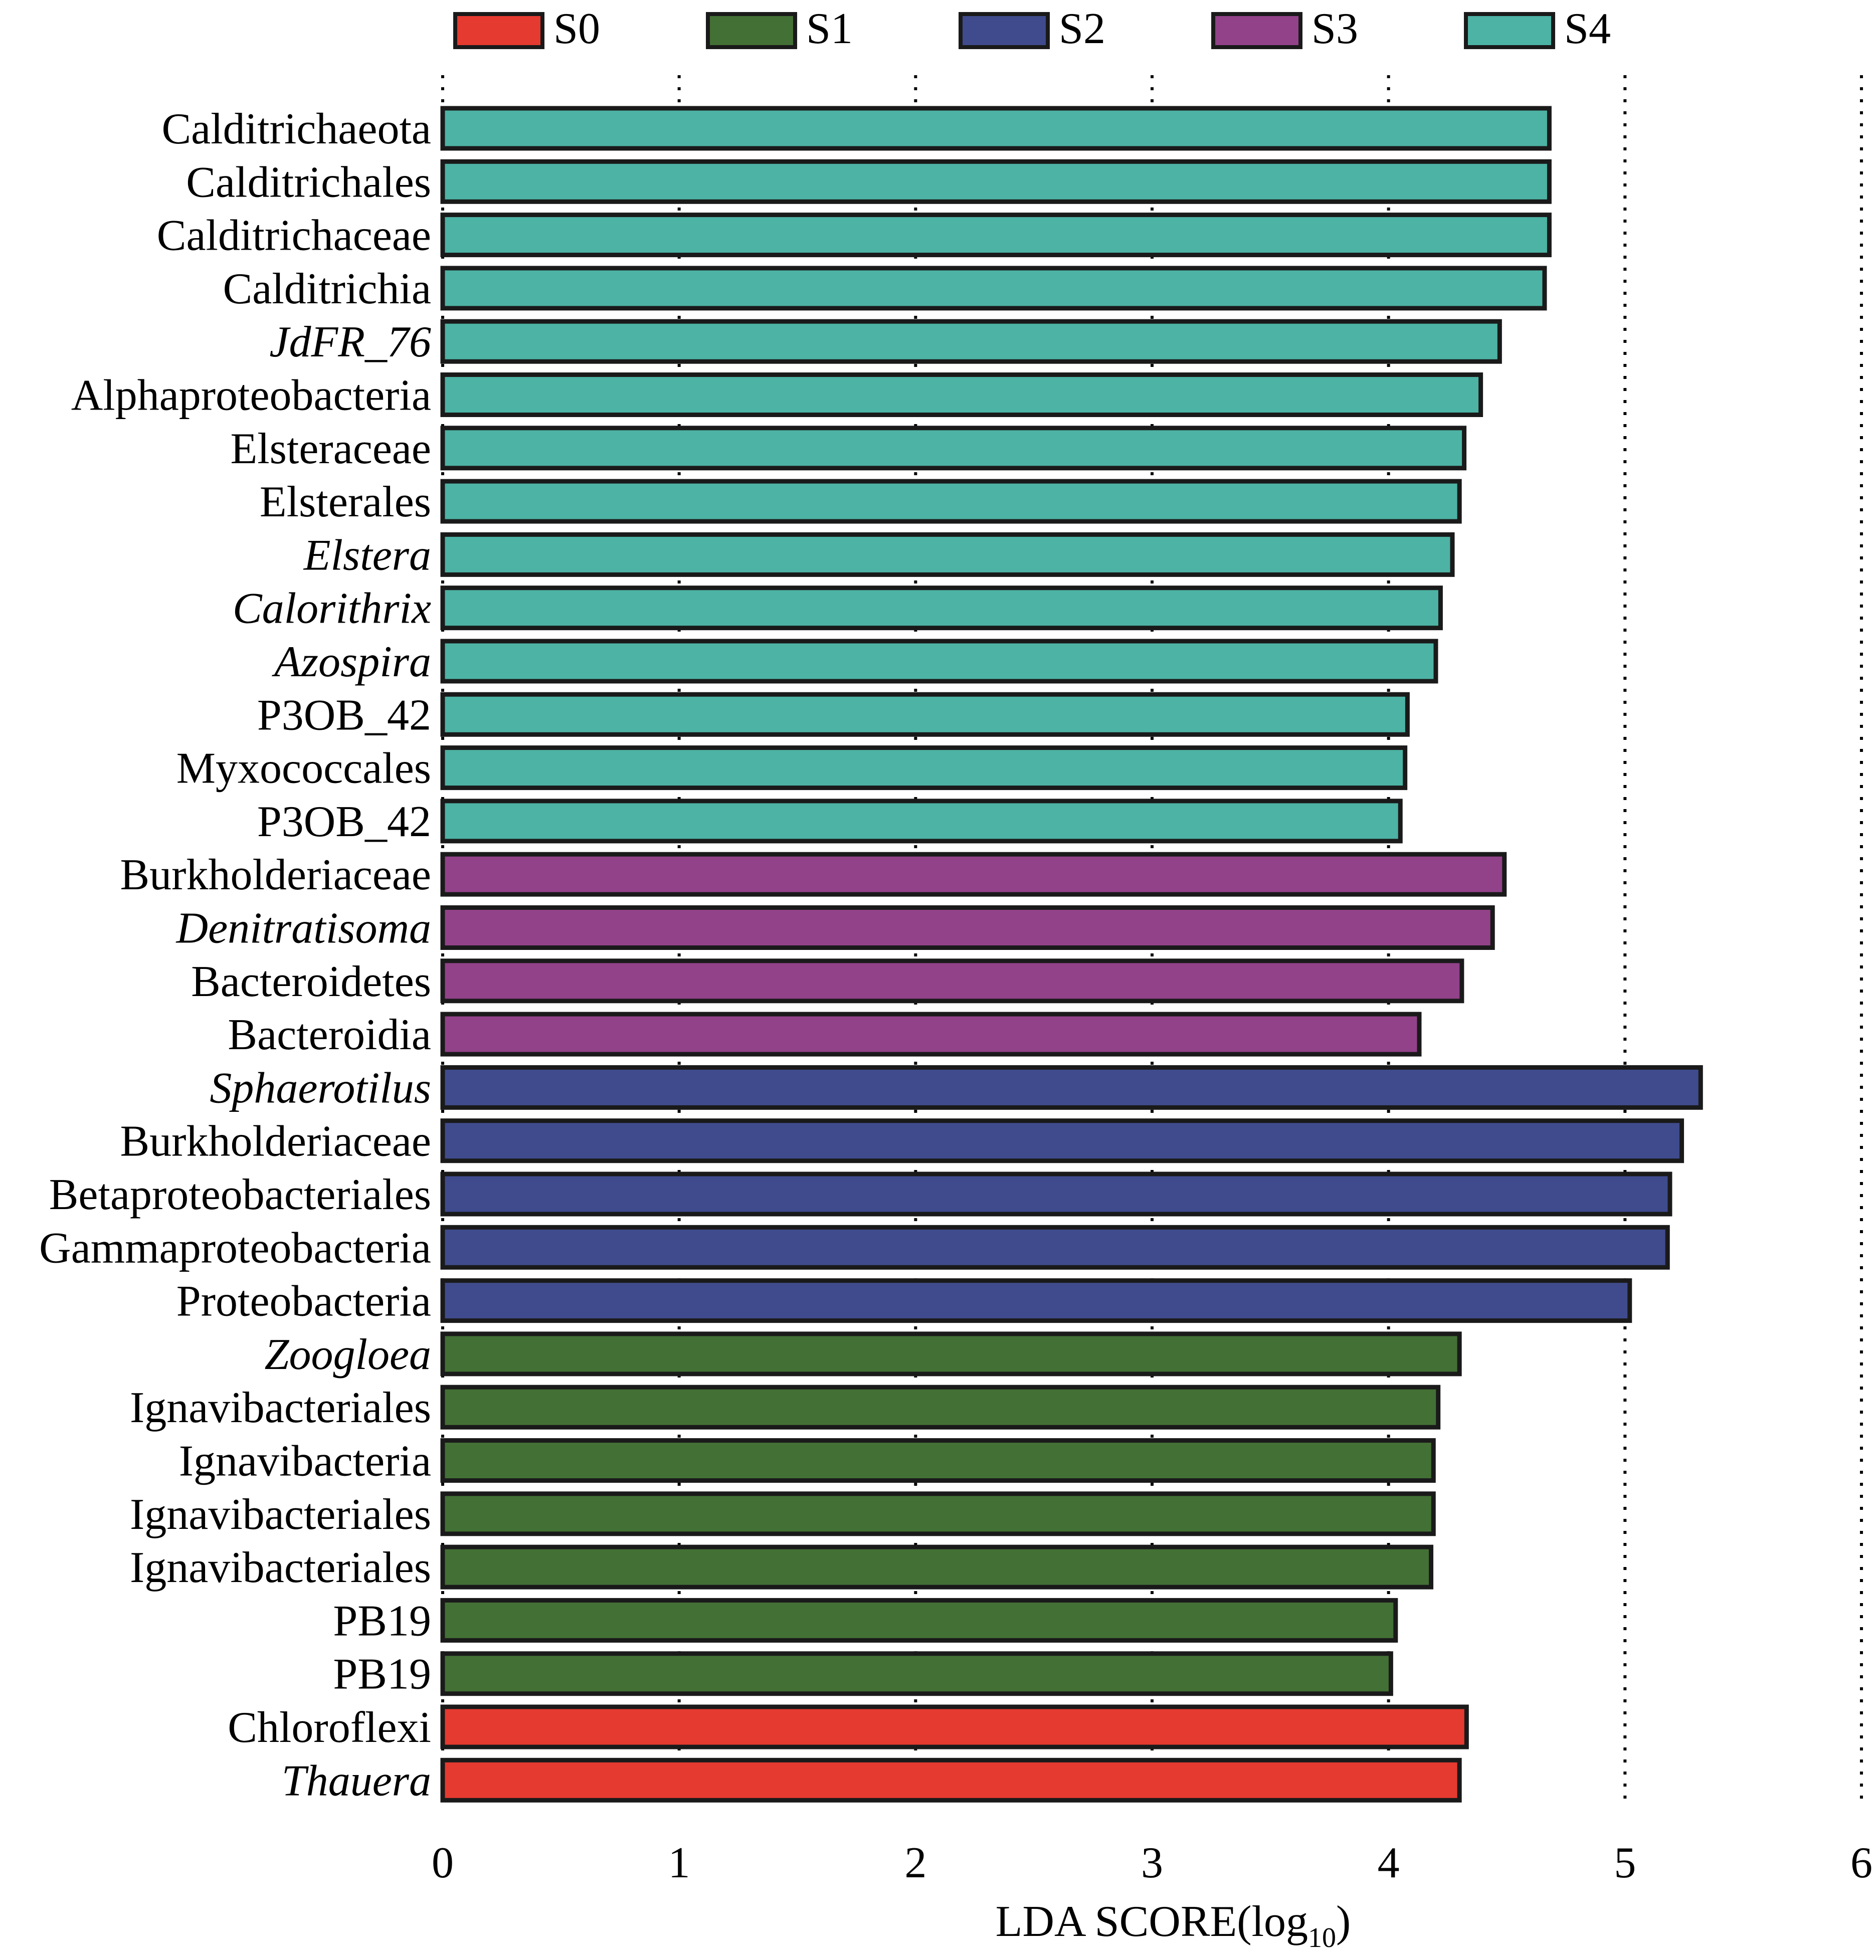  I want to click on legend-label: S0, so click(576, 29).